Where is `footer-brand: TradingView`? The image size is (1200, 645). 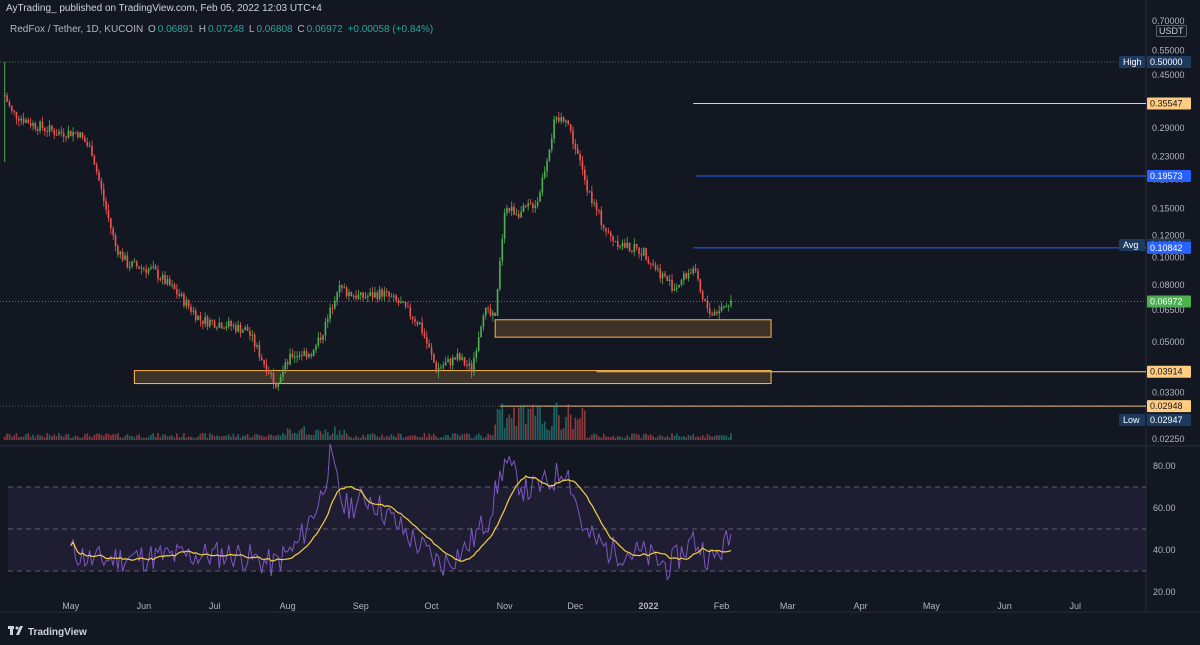 footer-brand: TradingView is located at coordinates (47, 632).